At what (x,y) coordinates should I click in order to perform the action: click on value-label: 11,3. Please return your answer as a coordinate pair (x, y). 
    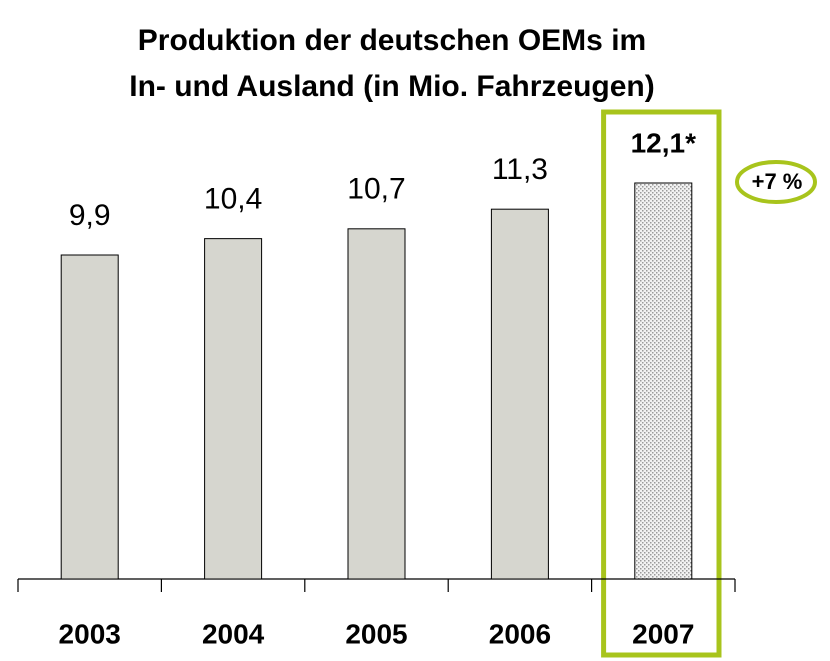
    Looking at the image, I should click on (520, 169).